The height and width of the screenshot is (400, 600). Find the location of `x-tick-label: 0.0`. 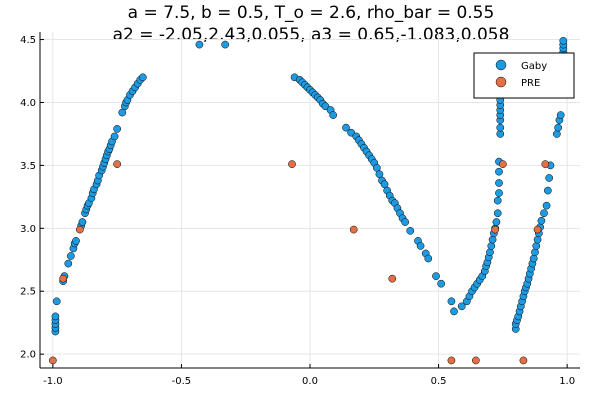

x-tick-label: 0.0 is located at coordinates (310, 381).